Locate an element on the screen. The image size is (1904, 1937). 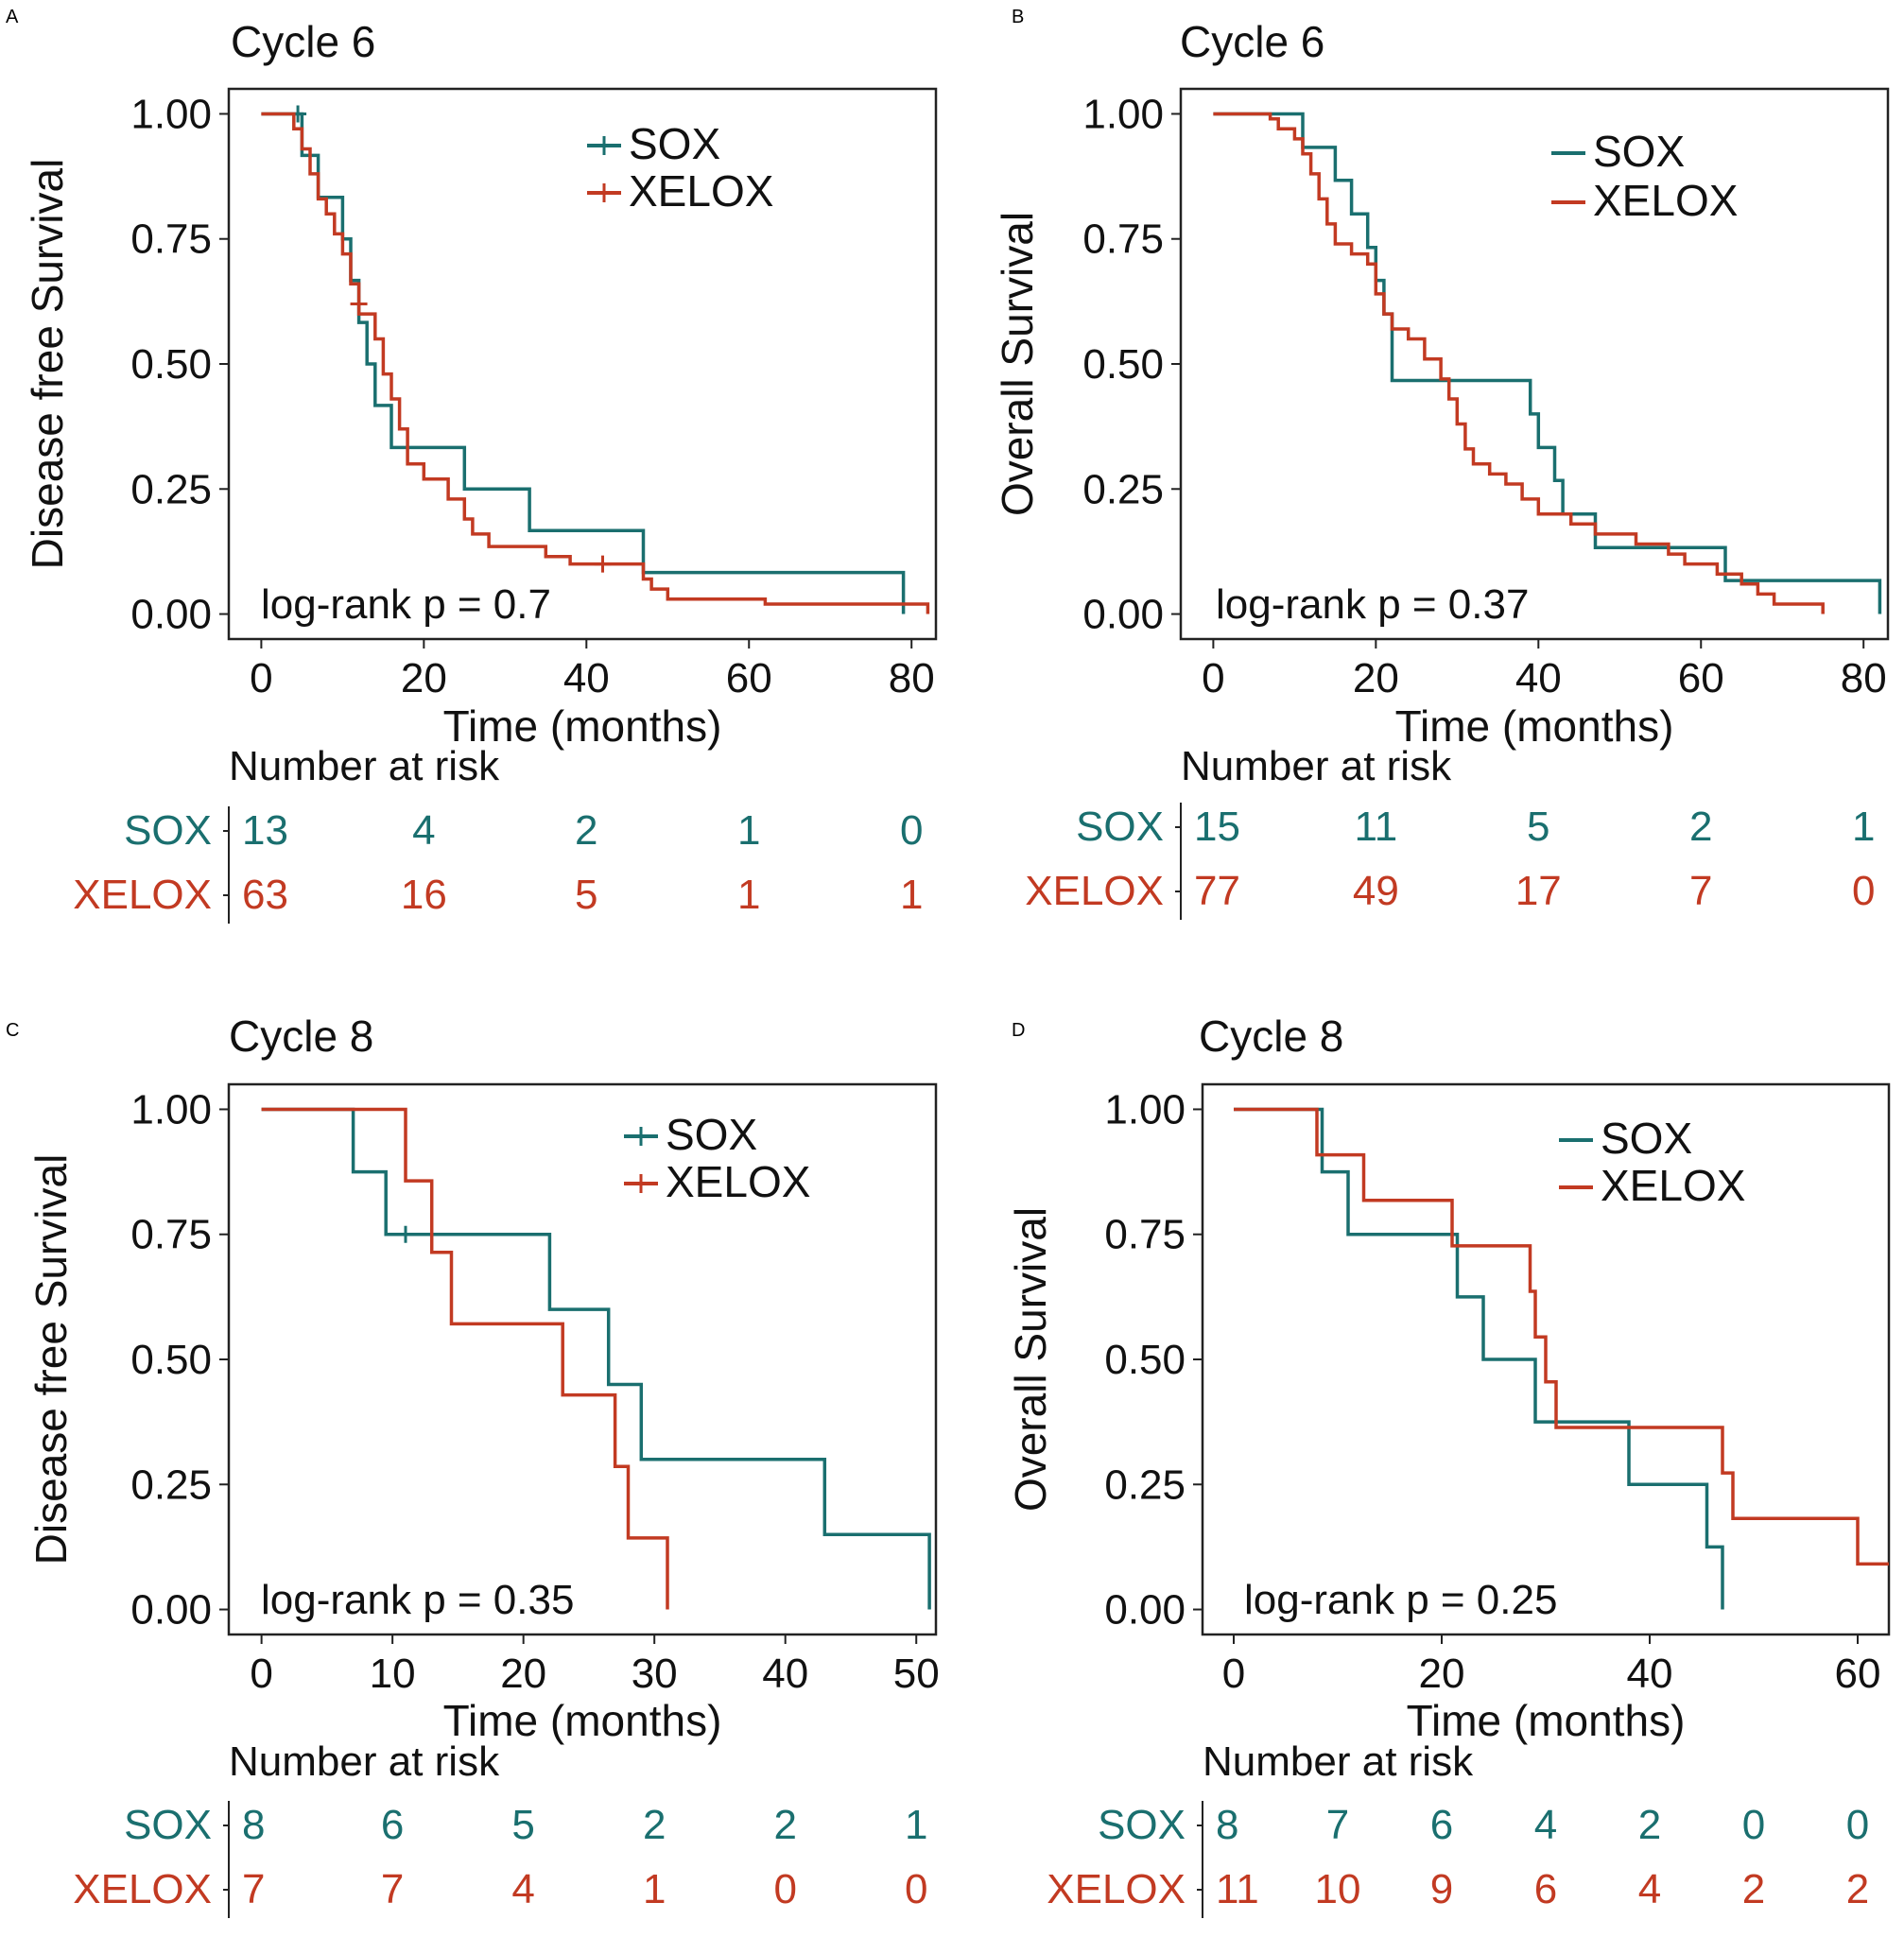
legend-label: SOX is located at coordinates (1646, 1139).